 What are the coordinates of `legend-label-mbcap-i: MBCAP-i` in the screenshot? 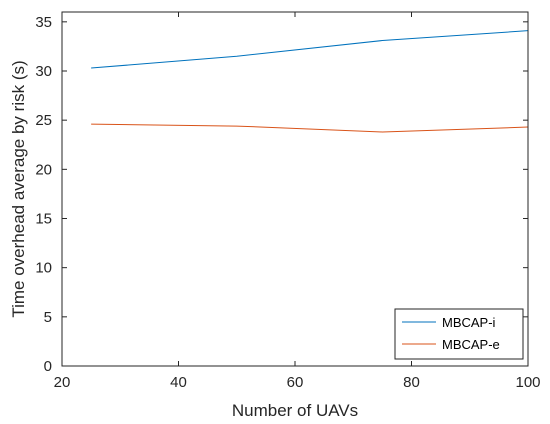 It's located at (469, 322).